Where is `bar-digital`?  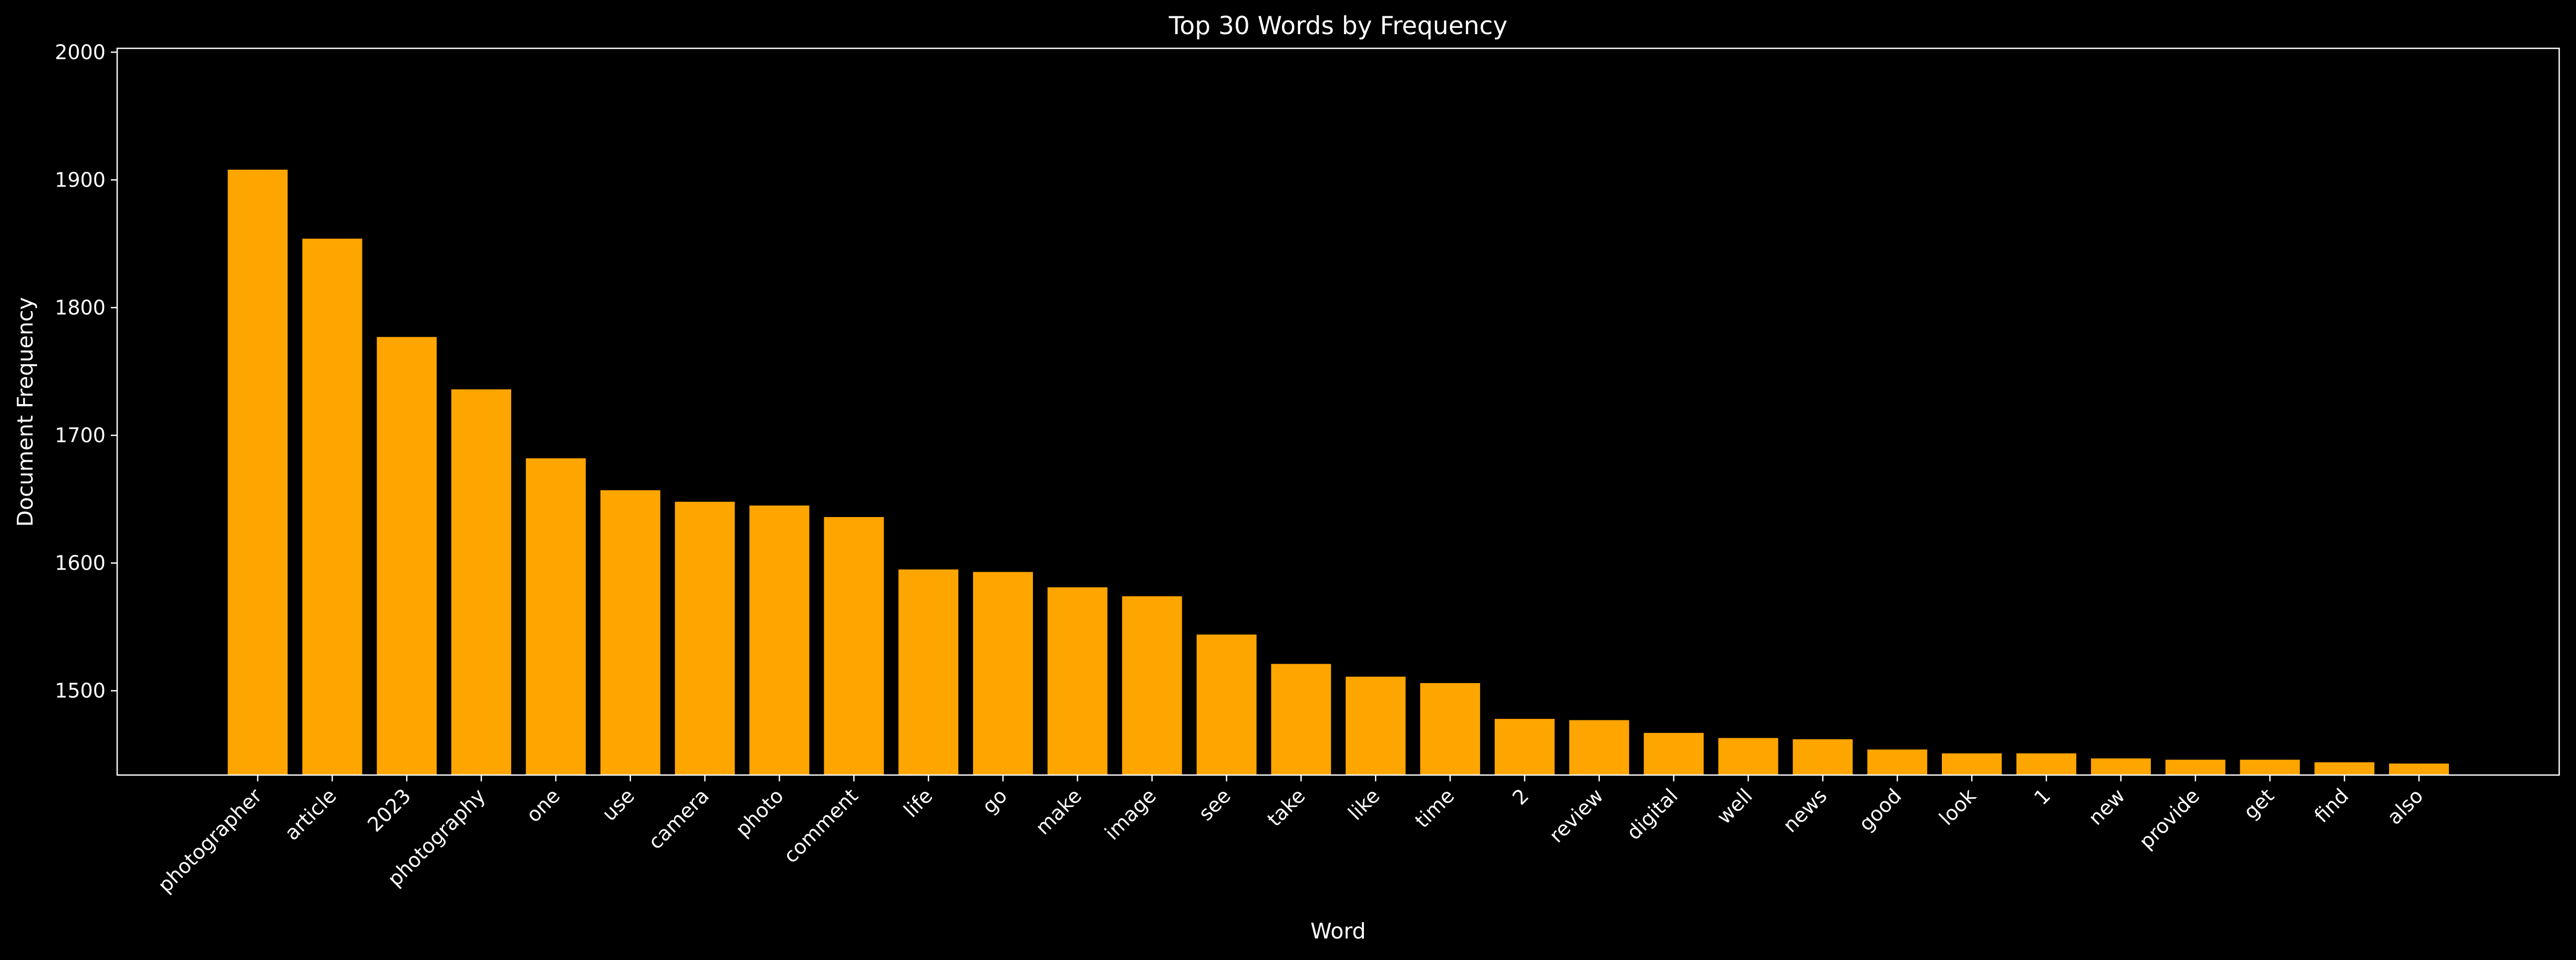
bar-digital is located at coordinates (1673, 754).